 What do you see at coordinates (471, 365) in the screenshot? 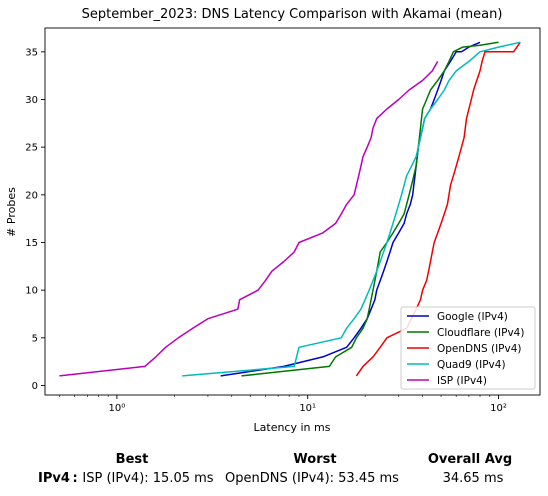
I see `legend-label: Quad9 (IPv4)` at bounding box center [471, 365].